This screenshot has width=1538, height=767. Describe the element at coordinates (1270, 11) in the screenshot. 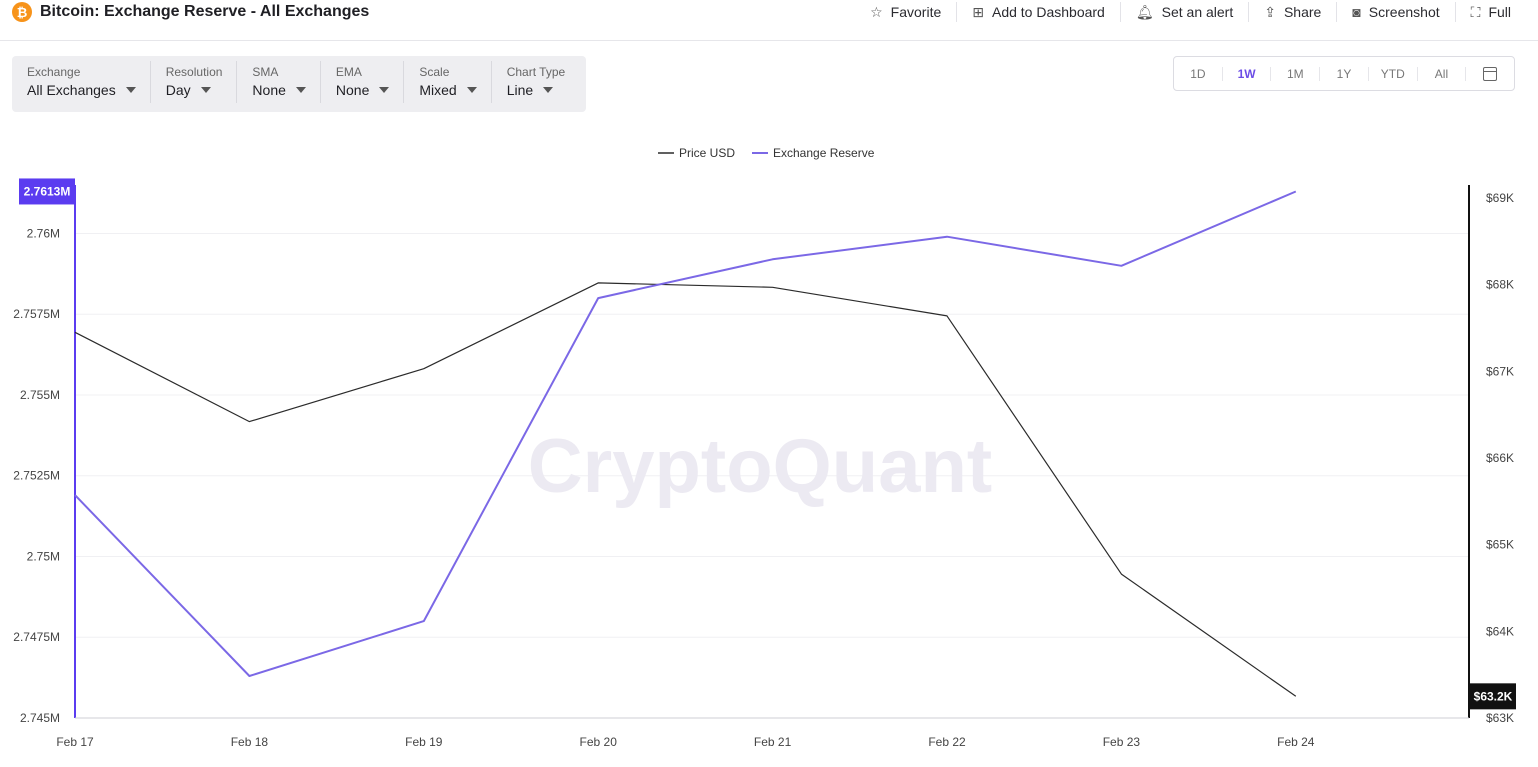

I see `share-icon: ⇪` at that location.